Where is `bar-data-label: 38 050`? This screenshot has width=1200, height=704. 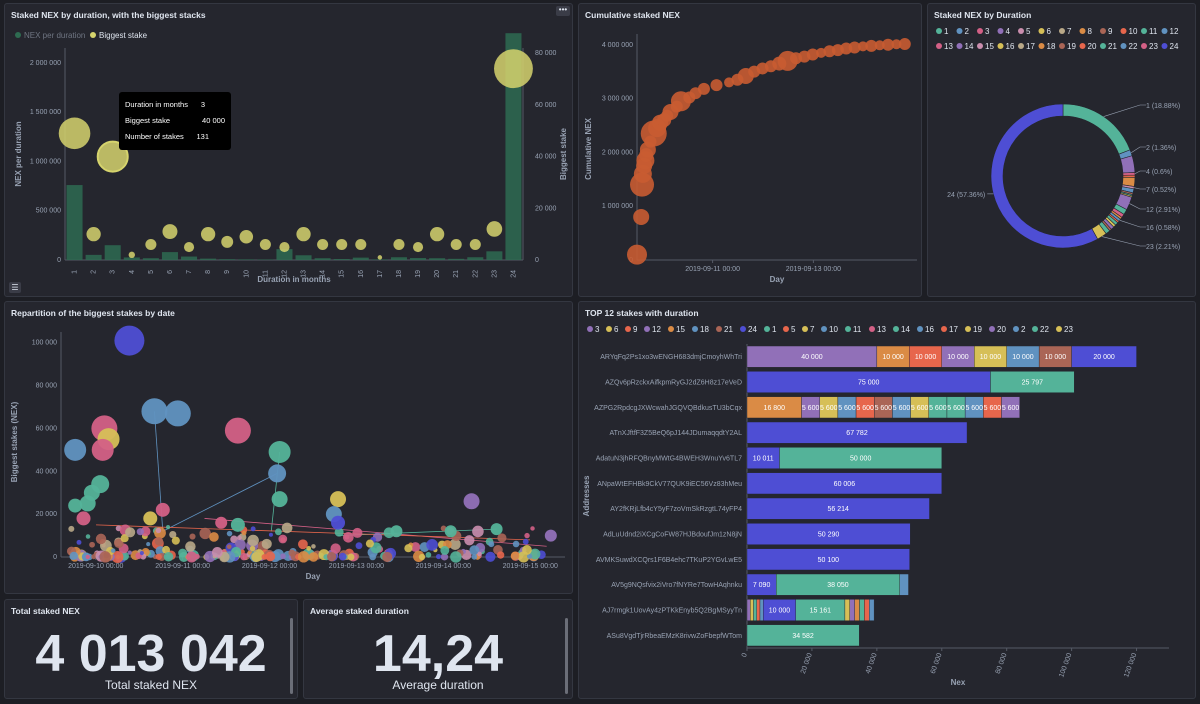
bar-data-label: 38 050 is located at coordinates (838, 585).